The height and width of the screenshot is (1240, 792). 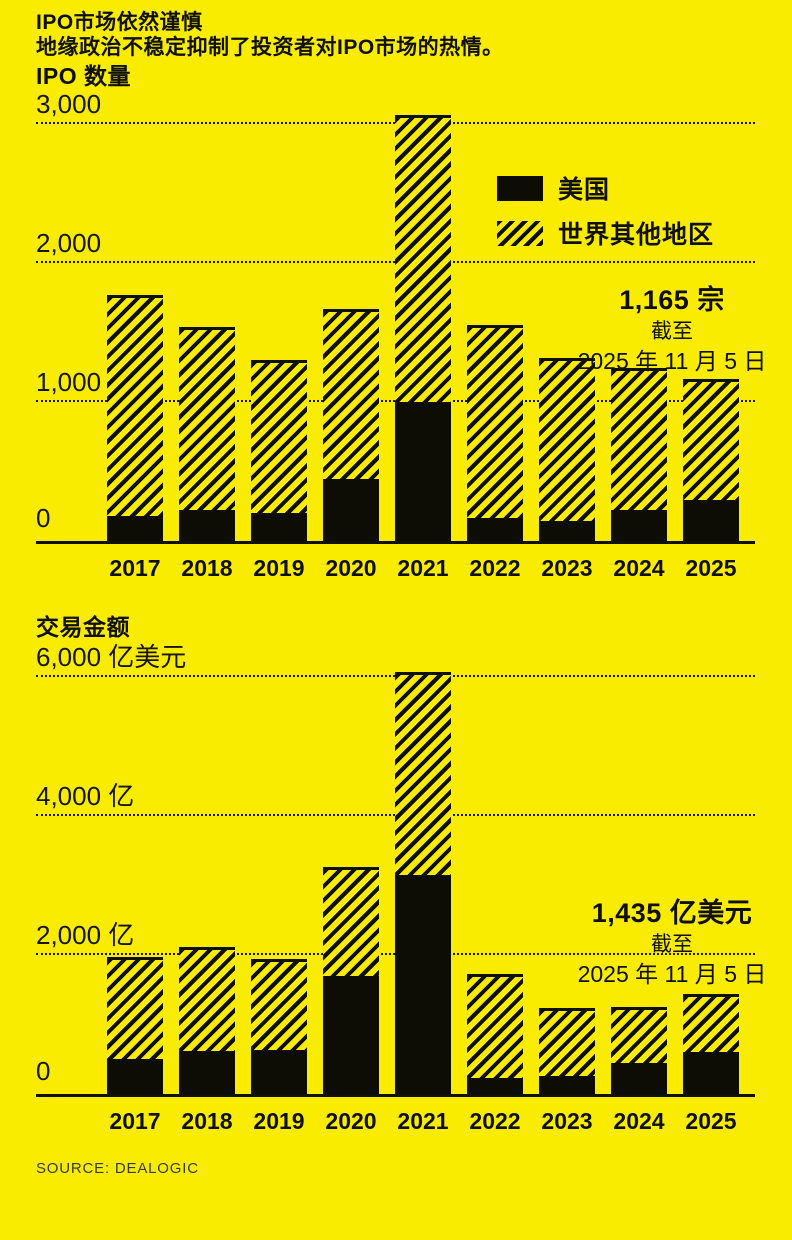 What do you see at coordinates (520, 188) in the screenshot?
I see `us-solid-swatch-icon` at bounding box center [520, 188].